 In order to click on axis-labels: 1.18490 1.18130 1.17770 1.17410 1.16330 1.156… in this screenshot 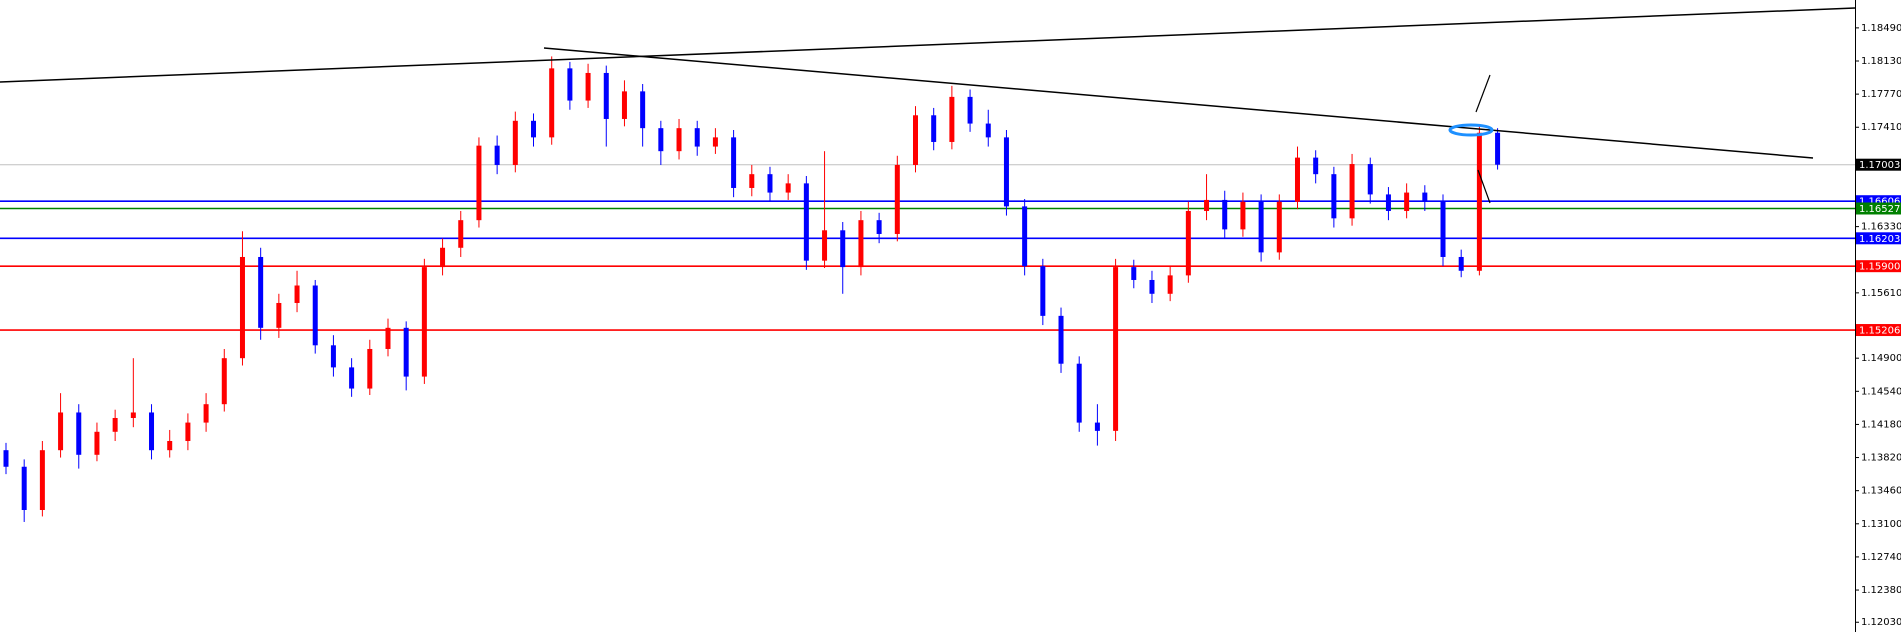, I will do `click(1878, 325)`.